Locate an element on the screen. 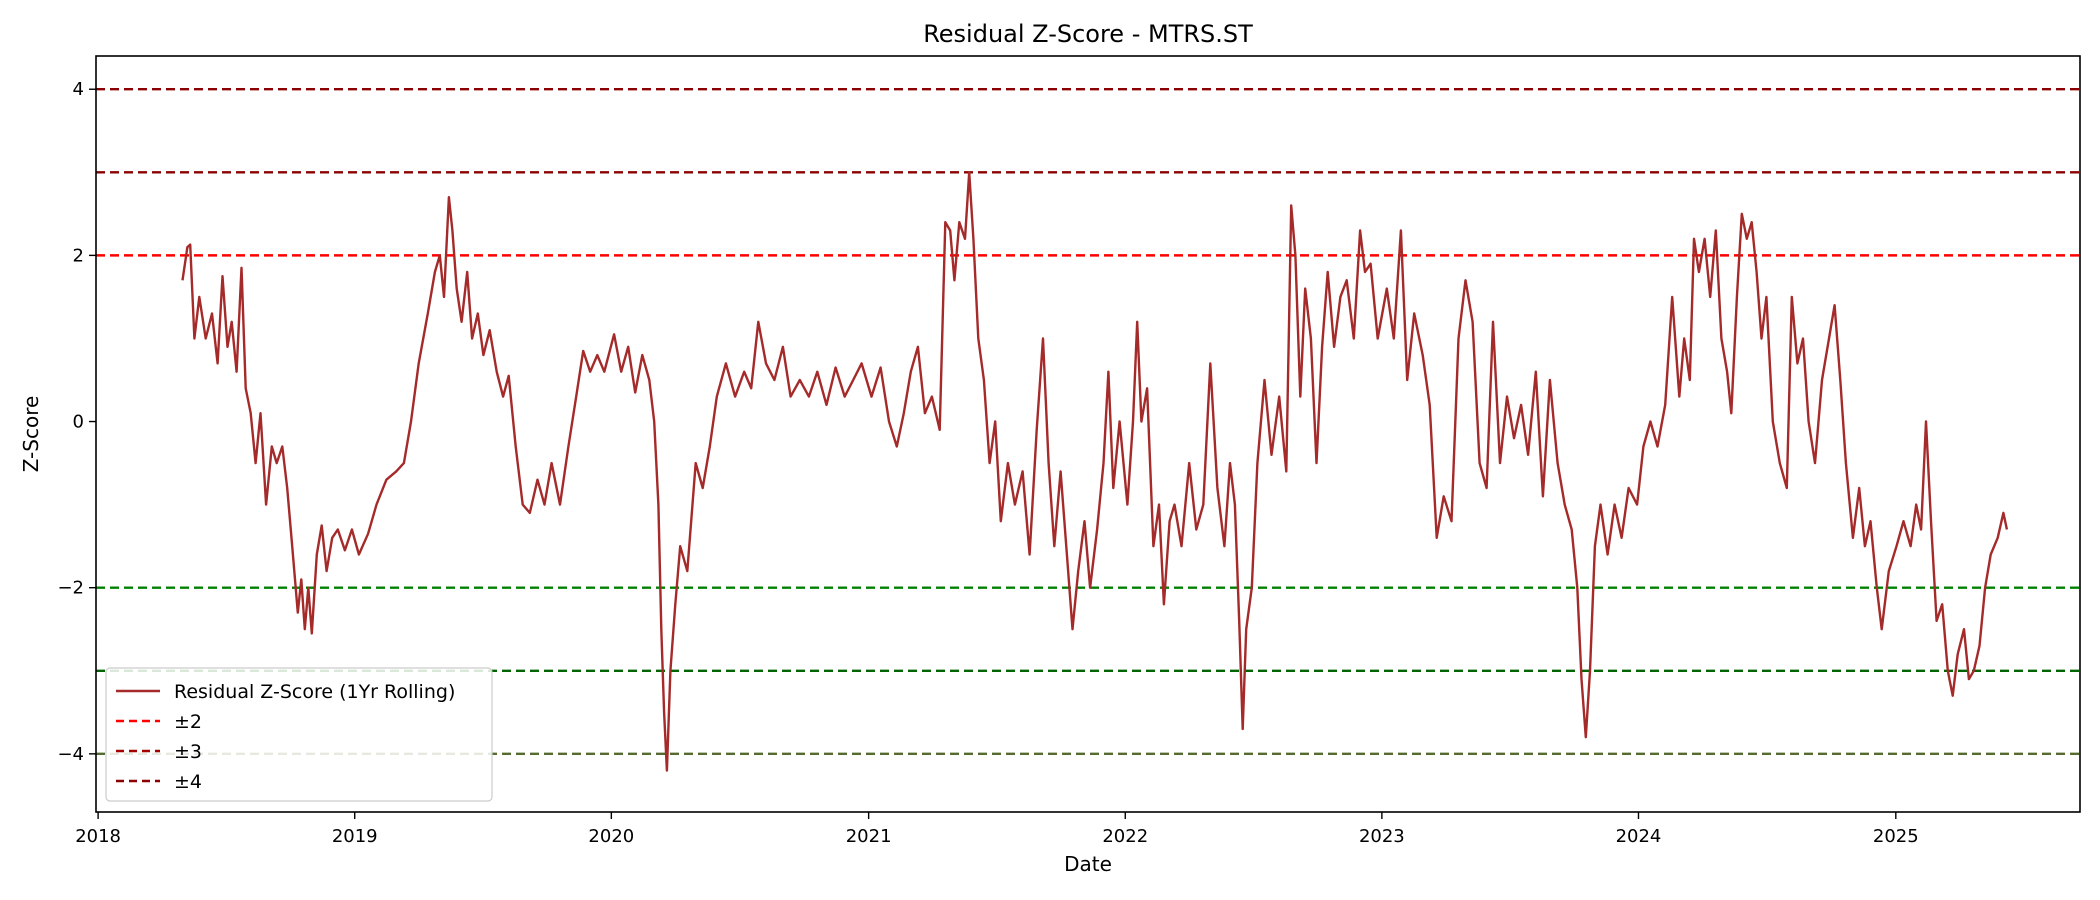 This screenshot has width=2100, height=900. legend-box is located at coordinates (299, 734).